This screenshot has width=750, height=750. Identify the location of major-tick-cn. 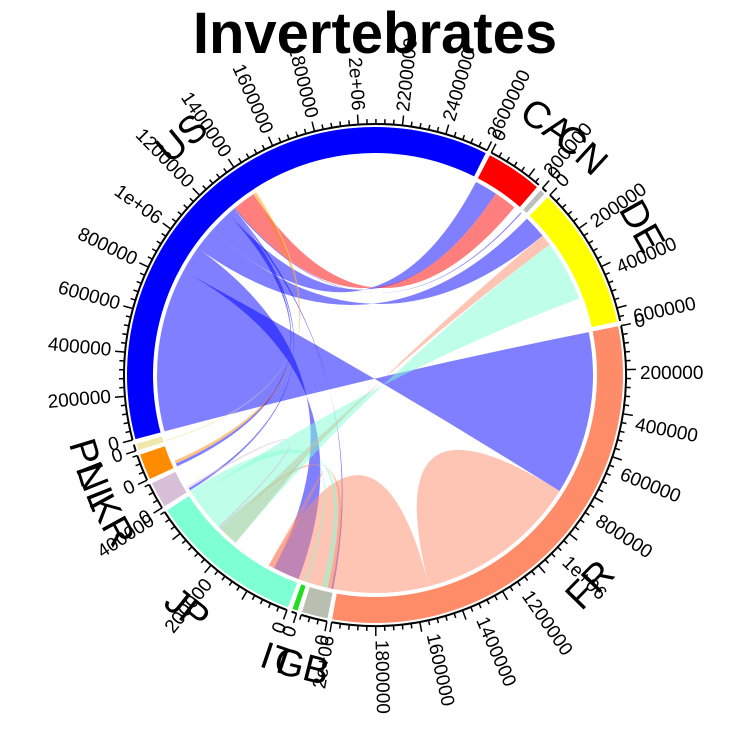
(545, 184).